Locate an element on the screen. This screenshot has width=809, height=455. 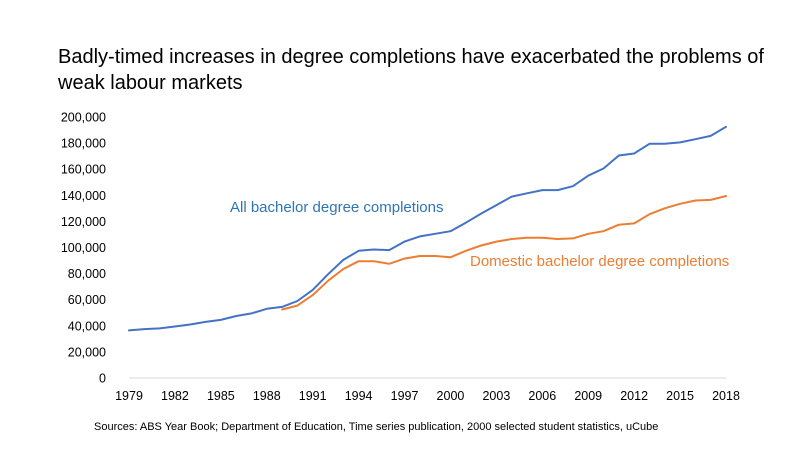
y-tick-label: 60,000 is located at coordinates (87, 300).